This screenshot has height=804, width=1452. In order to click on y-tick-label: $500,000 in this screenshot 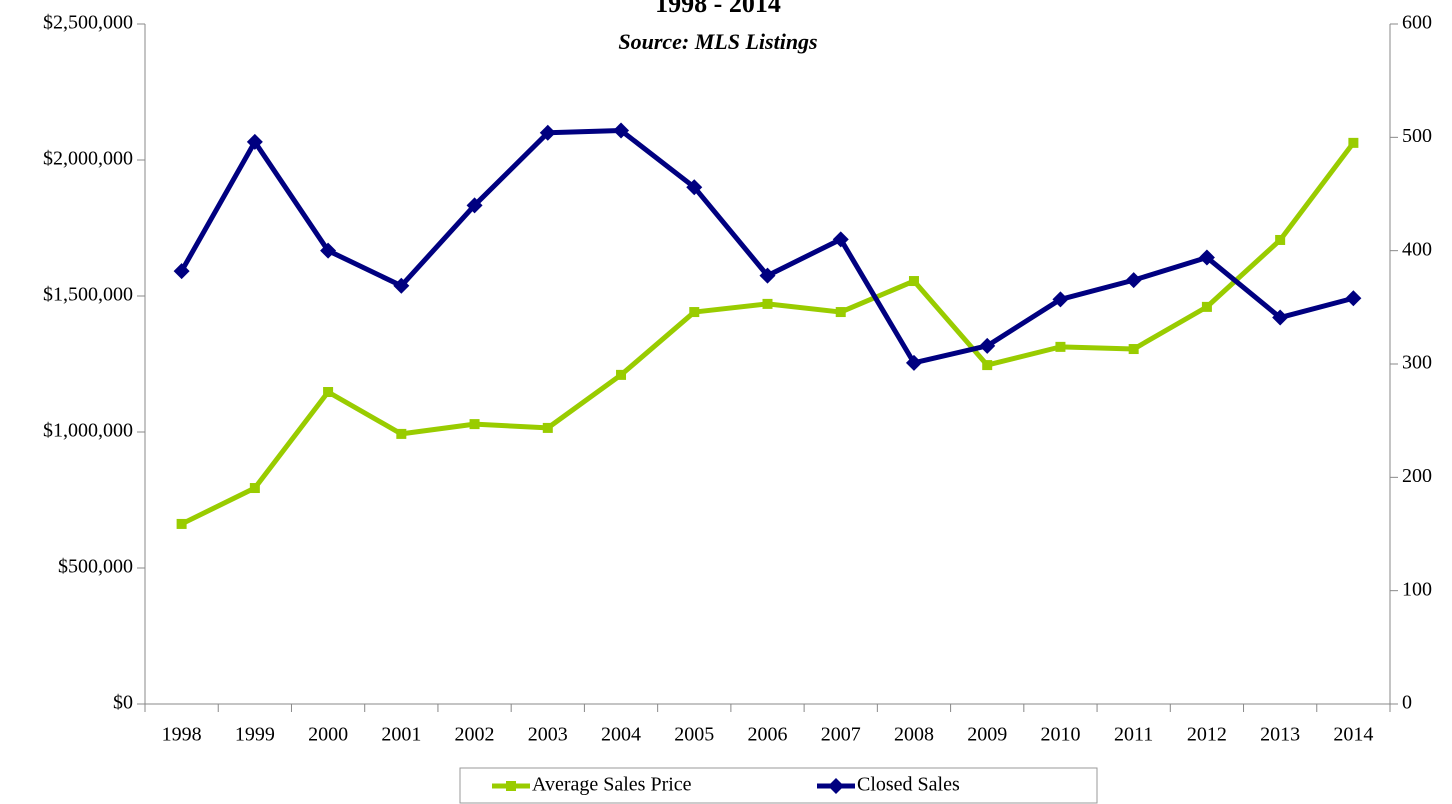, I will do `click(95, 567)`.